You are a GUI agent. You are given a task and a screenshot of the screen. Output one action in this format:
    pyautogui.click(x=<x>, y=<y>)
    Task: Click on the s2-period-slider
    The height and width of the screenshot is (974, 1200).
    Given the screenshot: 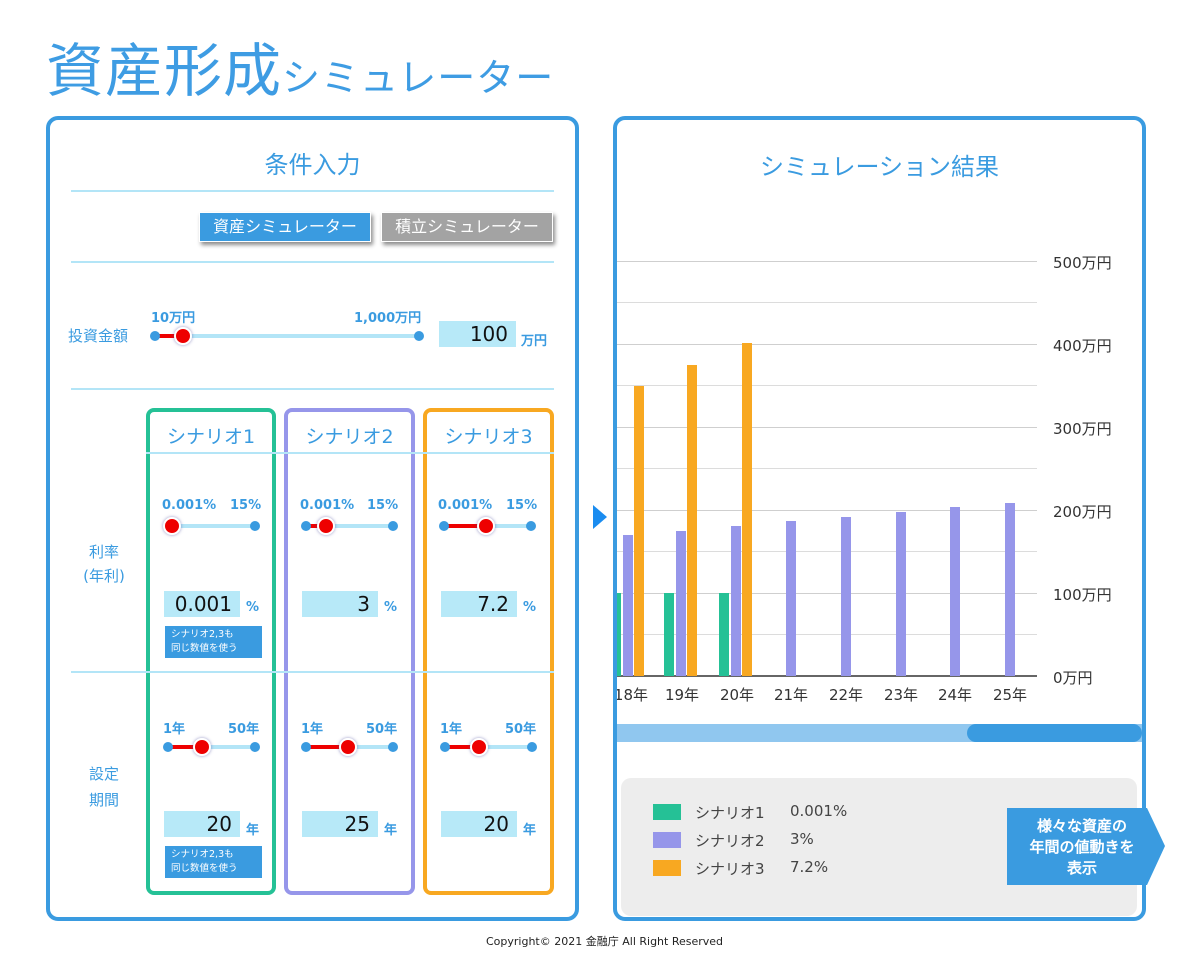 What is the action you would take?
    pyautogui.click(x=349, y=747)
    